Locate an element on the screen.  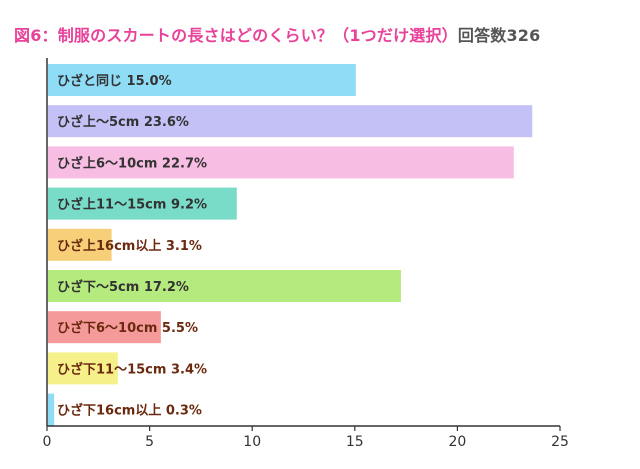
chart-title-main: 図6：制服のスカートの長さはどのくらい？（1つだけ選択） is located at coordinates (236, 35).